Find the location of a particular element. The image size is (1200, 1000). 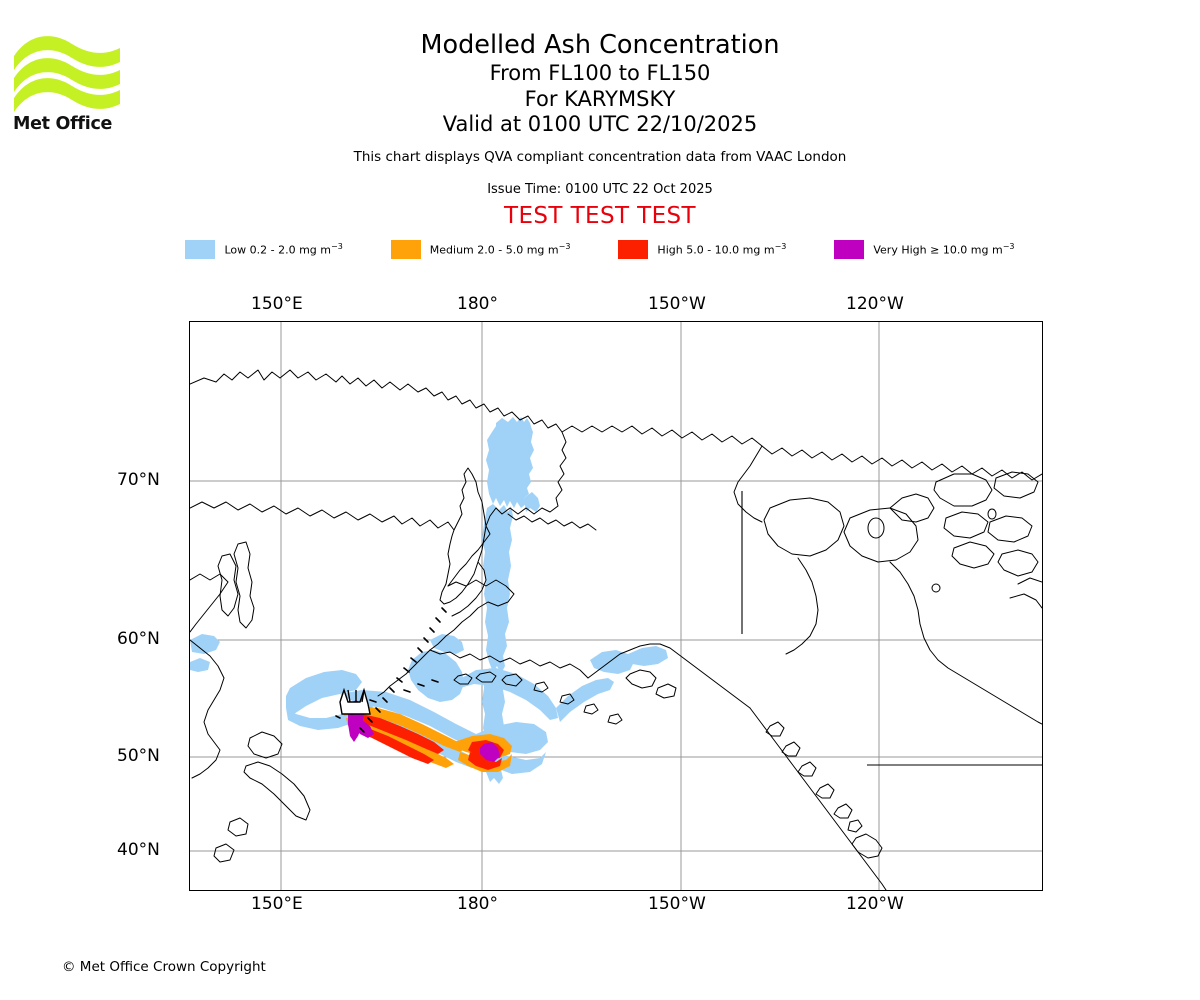

lon-label-top-180: 180° is located at coordinates (477, 304).